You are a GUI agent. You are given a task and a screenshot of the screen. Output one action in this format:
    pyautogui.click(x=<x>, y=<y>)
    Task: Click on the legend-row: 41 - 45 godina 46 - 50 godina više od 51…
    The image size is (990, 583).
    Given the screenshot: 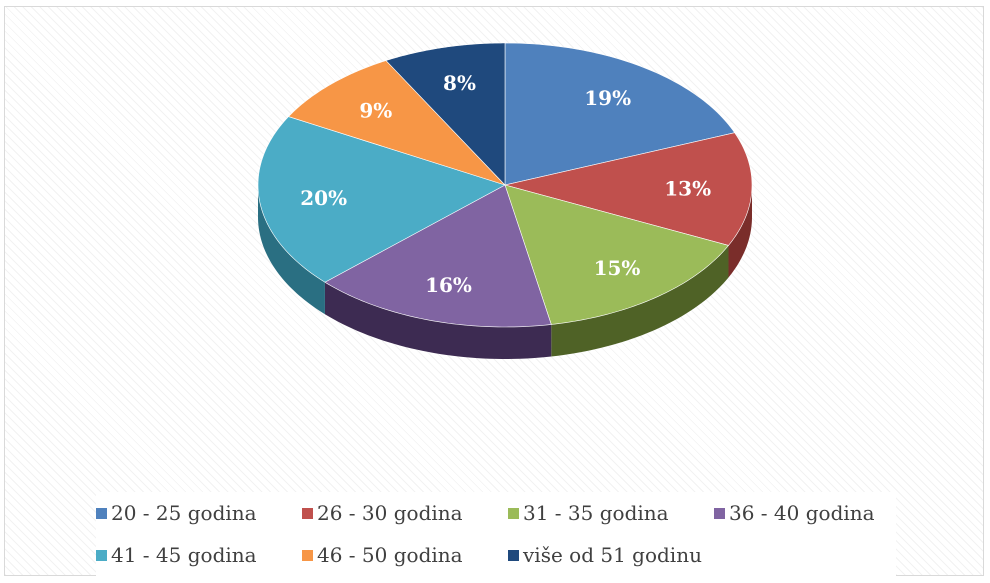 What is the action you would take?
    pyautogui.click(x=496, y=555)
    